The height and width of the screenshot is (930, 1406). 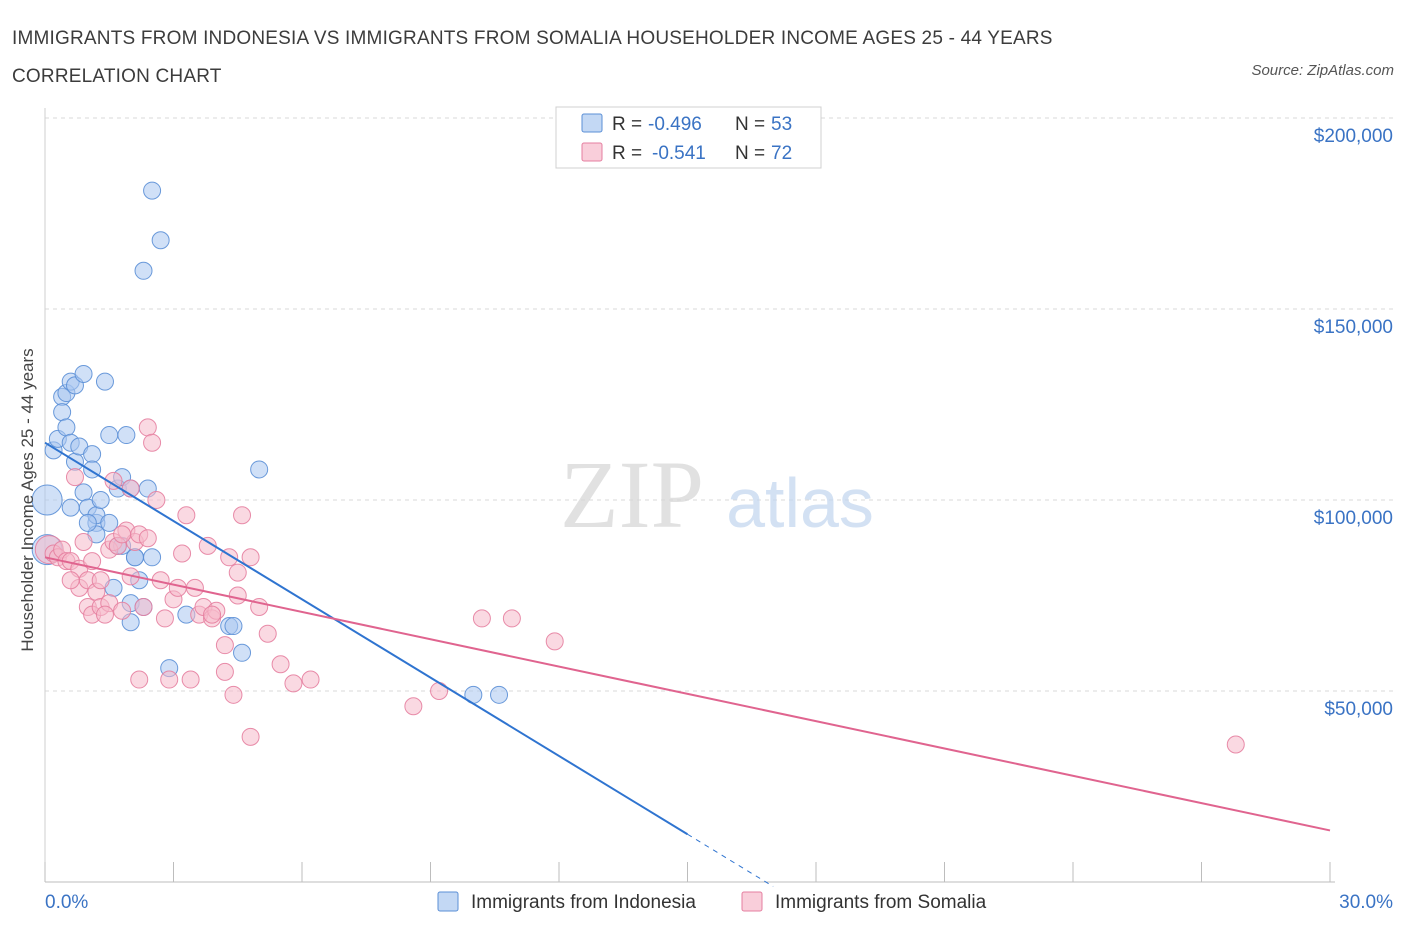 I want to click on y-tick-label: $150,000, so click(x=1353, y=327).